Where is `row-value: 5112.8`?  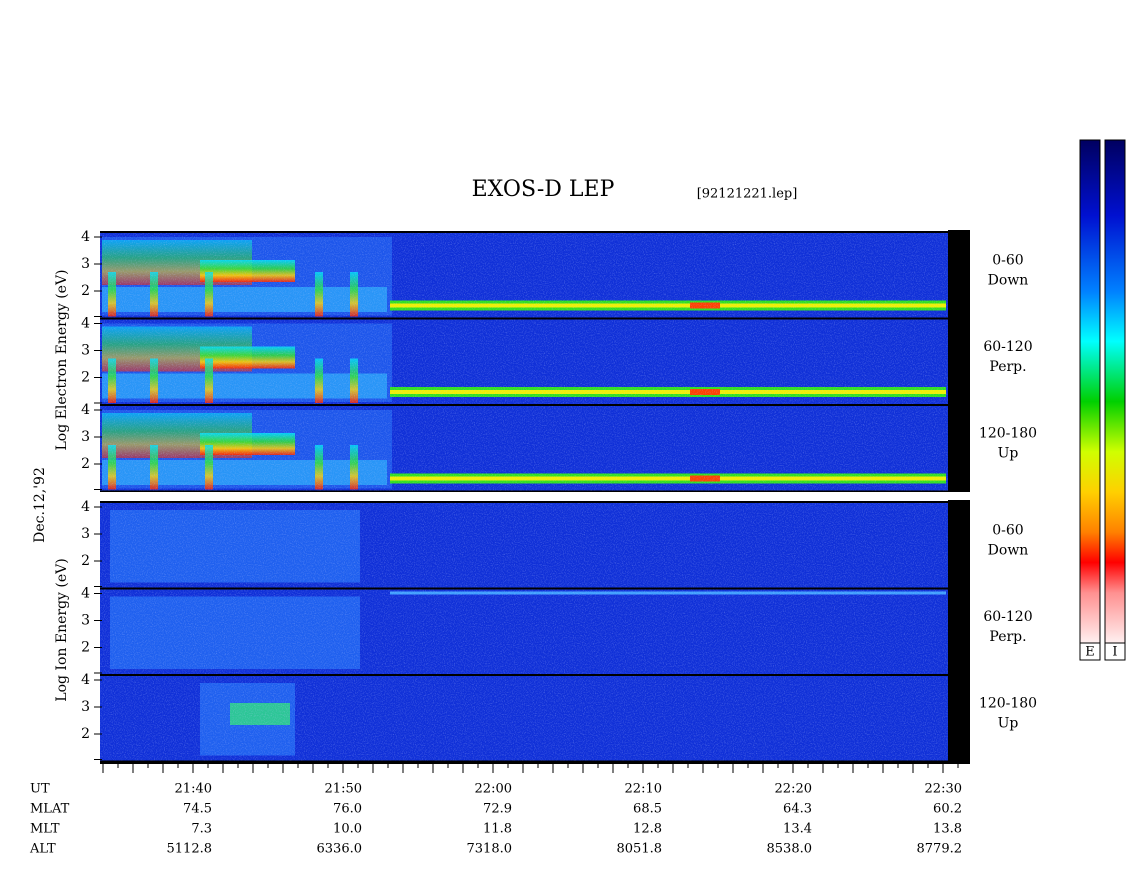 row-value: 5112.8 is located at coordinates (190, 849).